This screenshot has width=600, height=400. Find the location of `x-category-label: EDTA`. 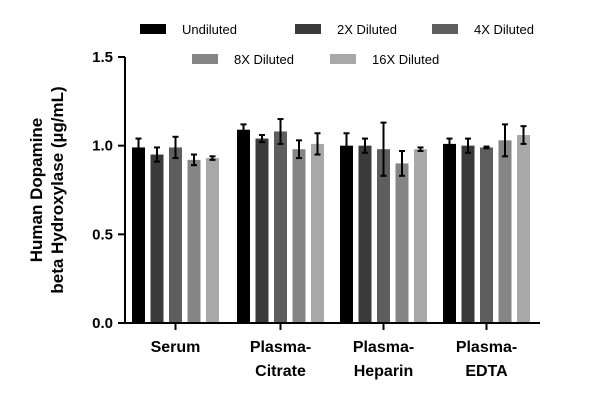

x-category-label: EDTA is located at coordinates (486, 371).